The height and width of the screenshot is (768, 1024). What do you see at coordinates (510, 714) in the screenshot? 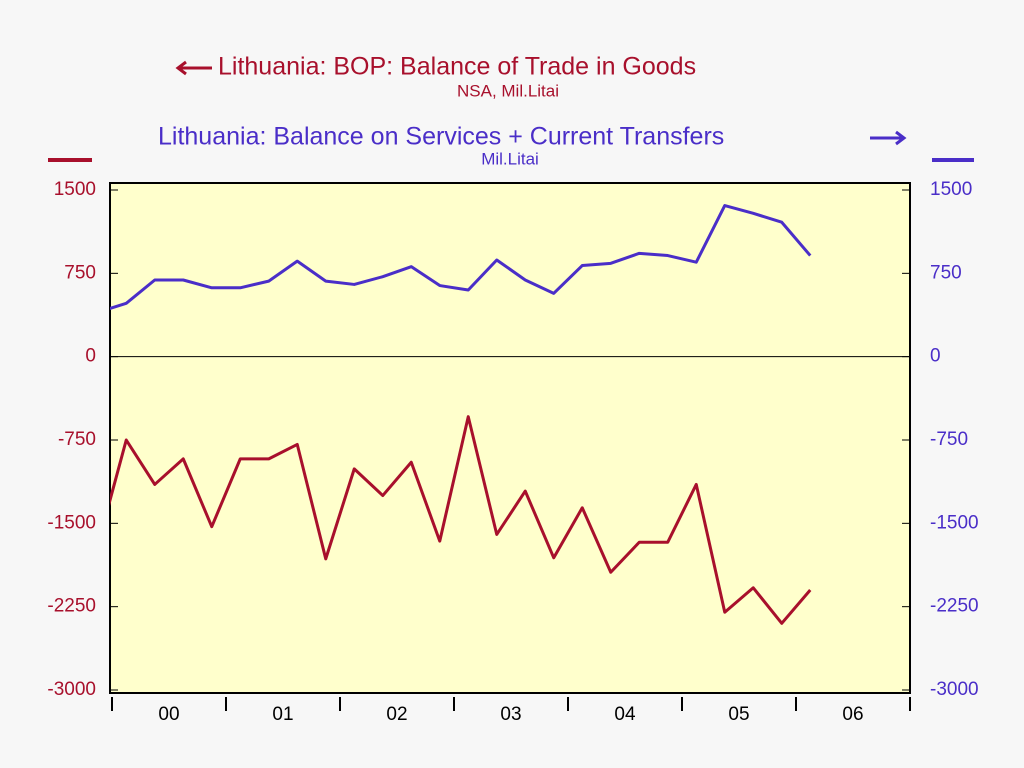
I see `x-tick-label: 03` at bounding box center [510, 714].